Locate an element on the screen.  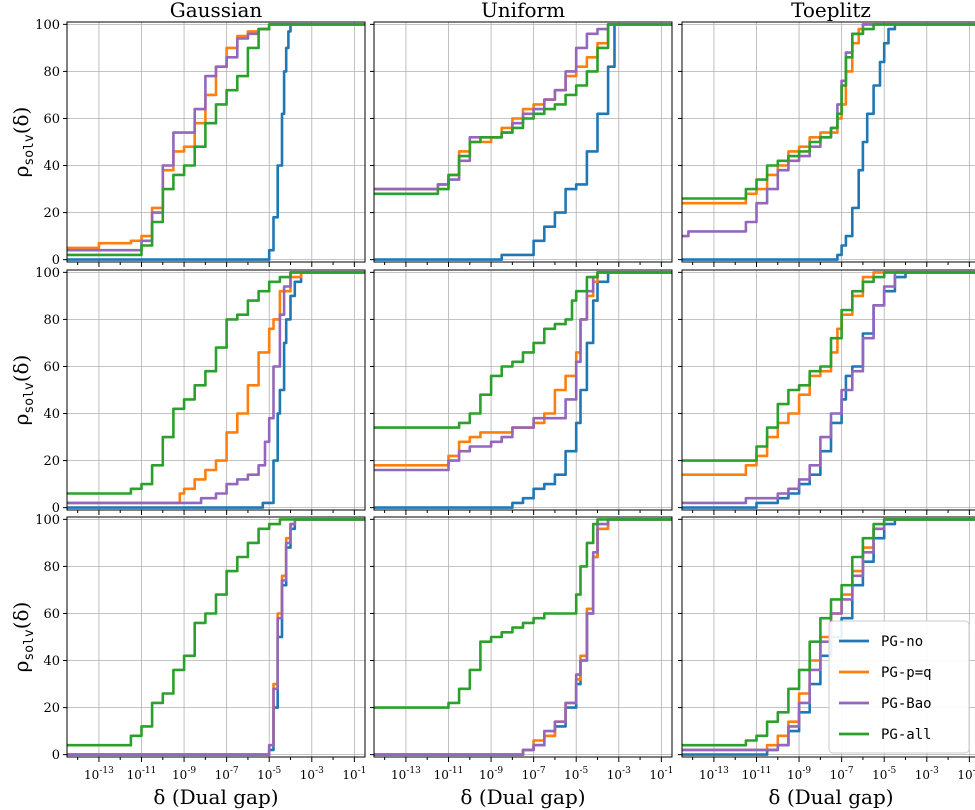
legend-label: PG-p=q is located at coordinates (906, 673).